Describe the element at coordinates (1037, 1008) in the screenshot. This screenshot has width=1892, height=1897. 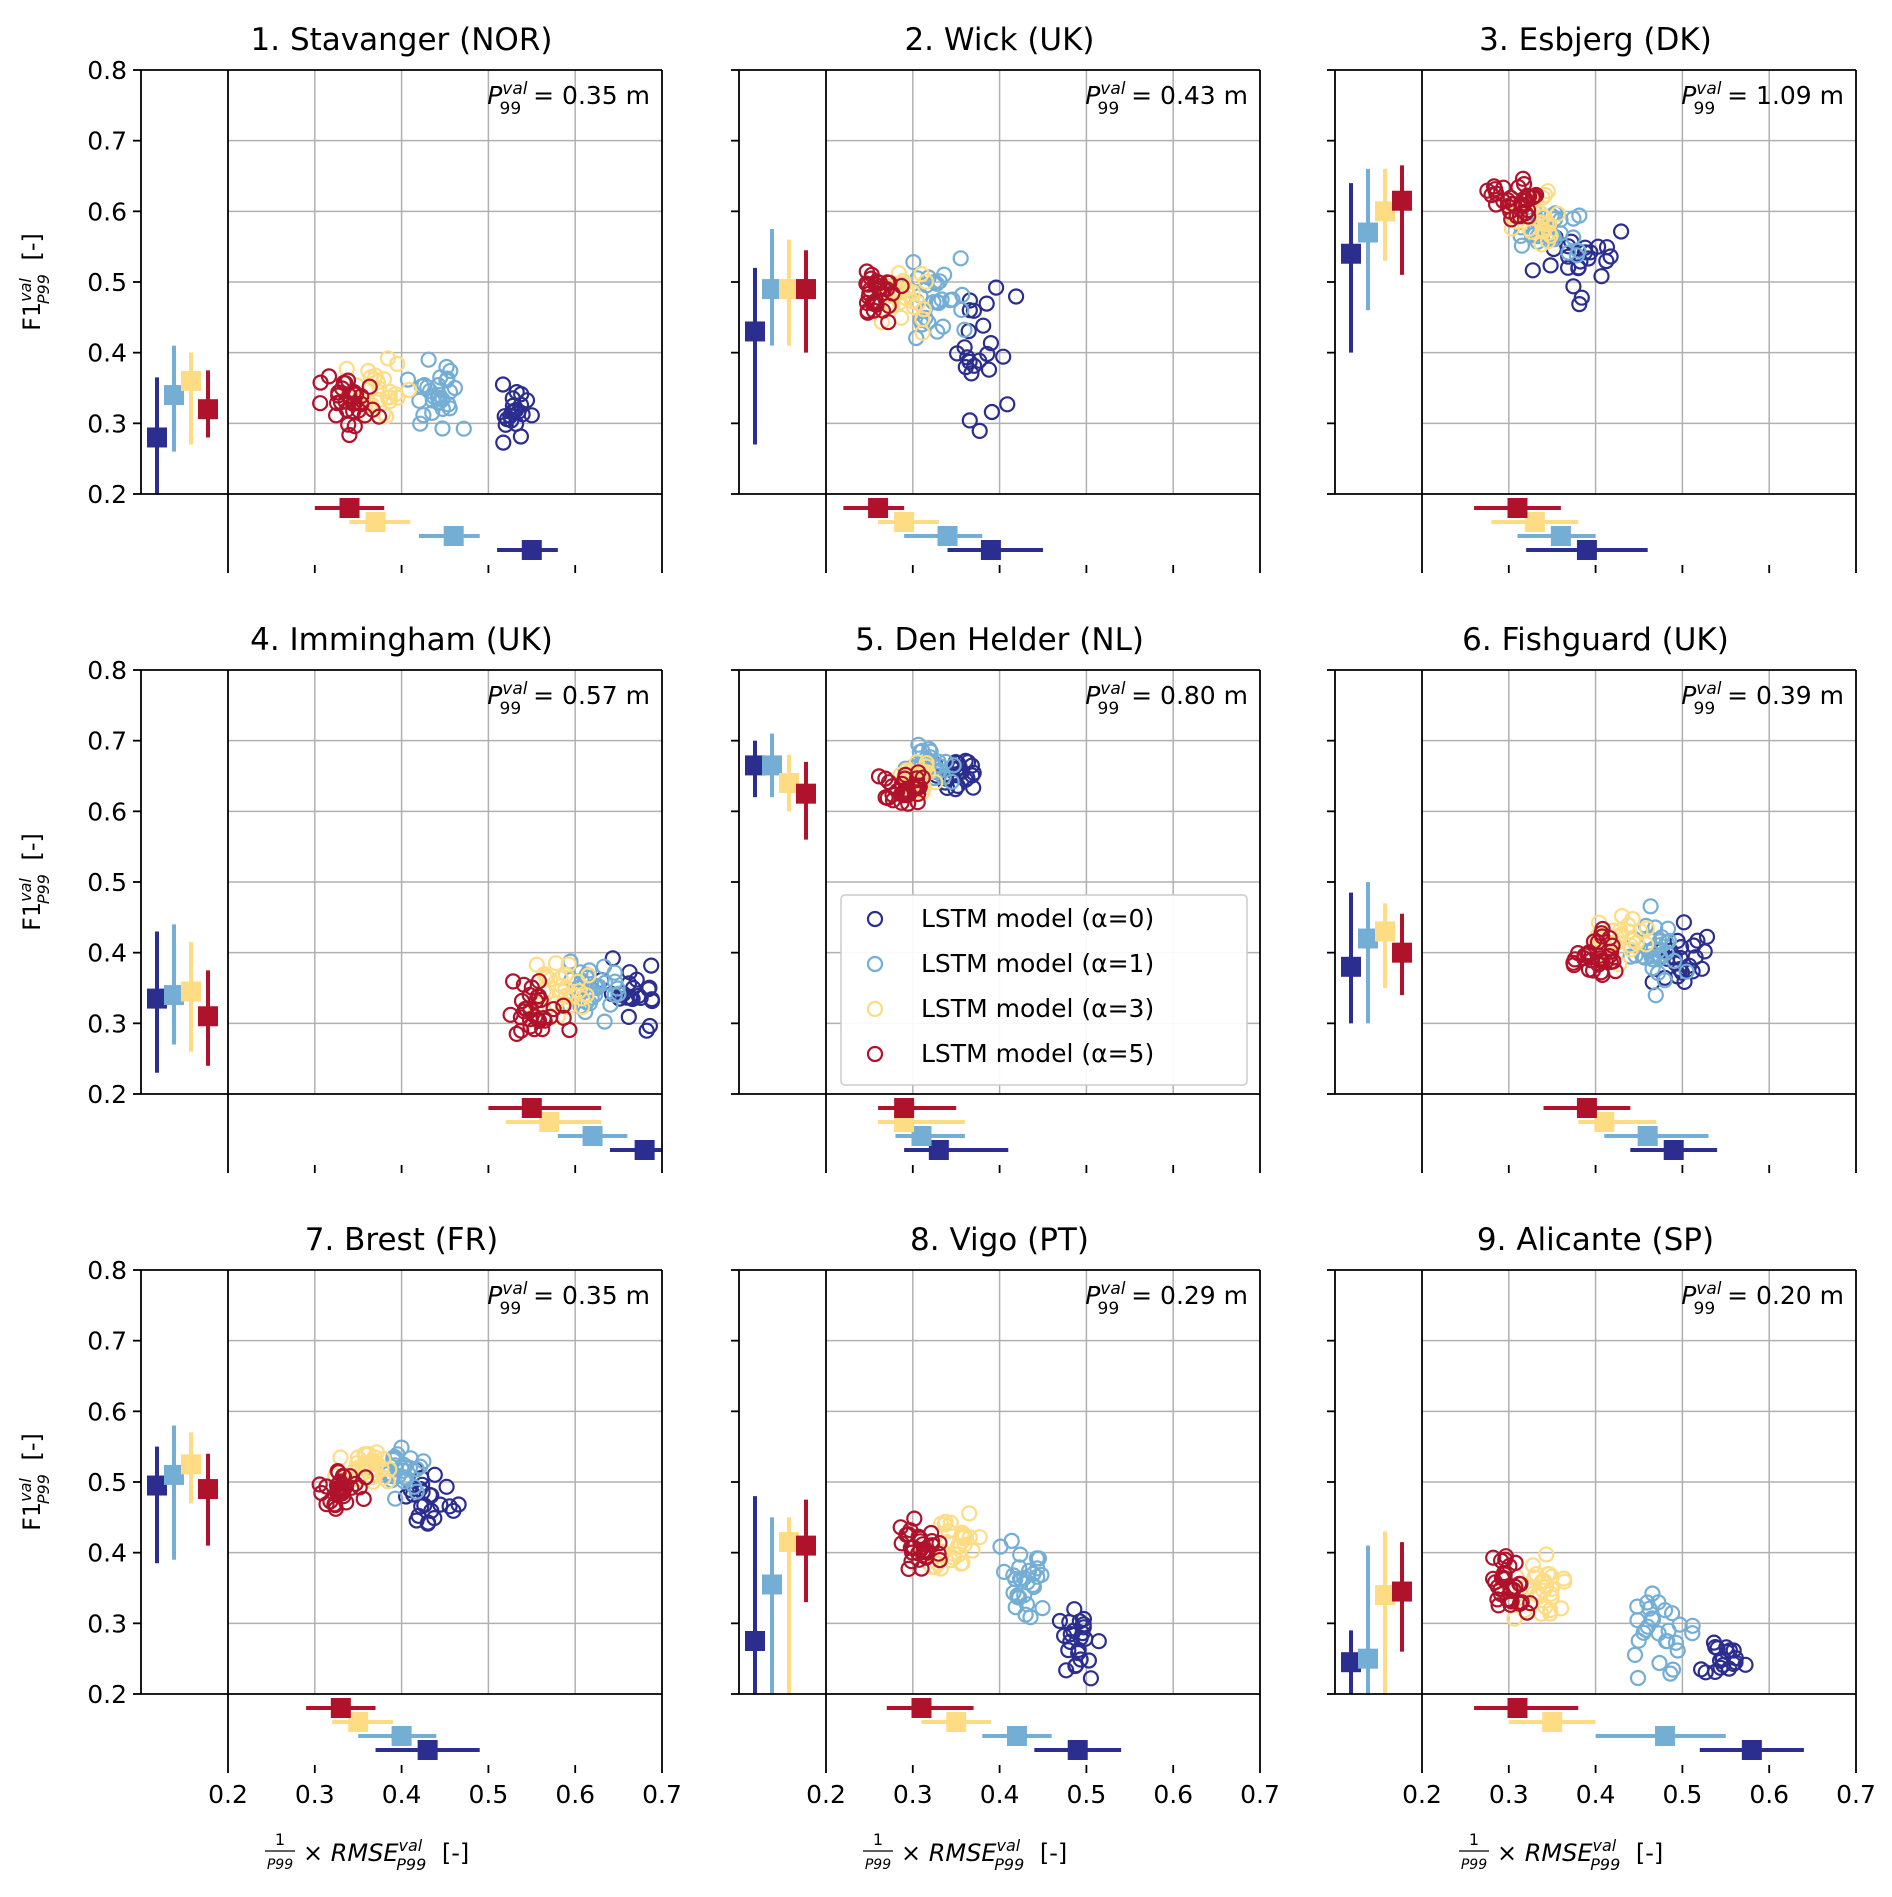
I see `legend-label: LSTM model (α=3)` at that location.